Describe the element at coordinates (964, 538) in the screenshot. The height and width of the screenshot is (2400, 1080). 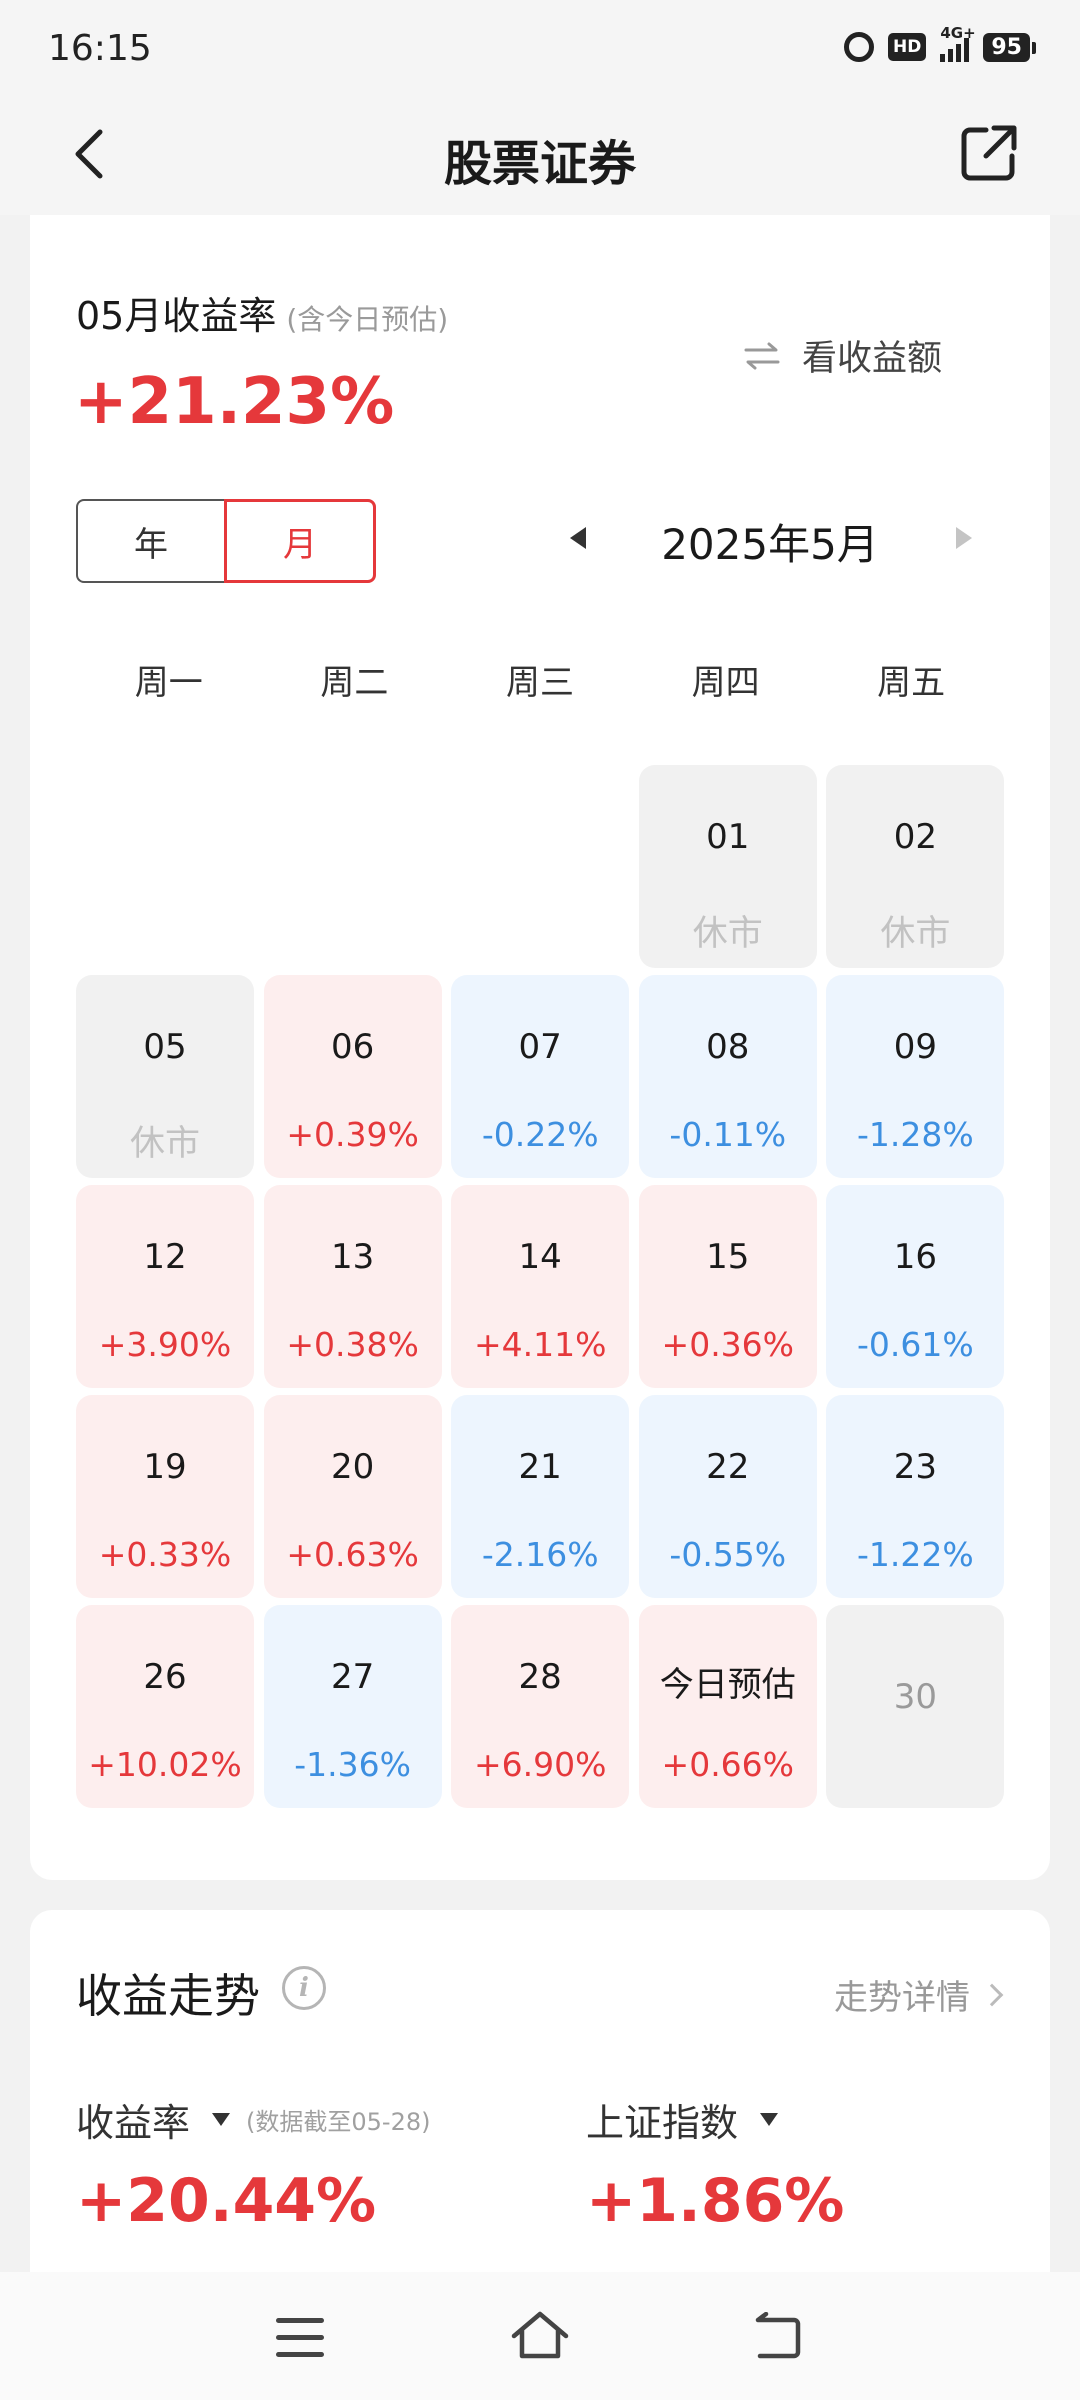
I see `next-month-icon` at that location.